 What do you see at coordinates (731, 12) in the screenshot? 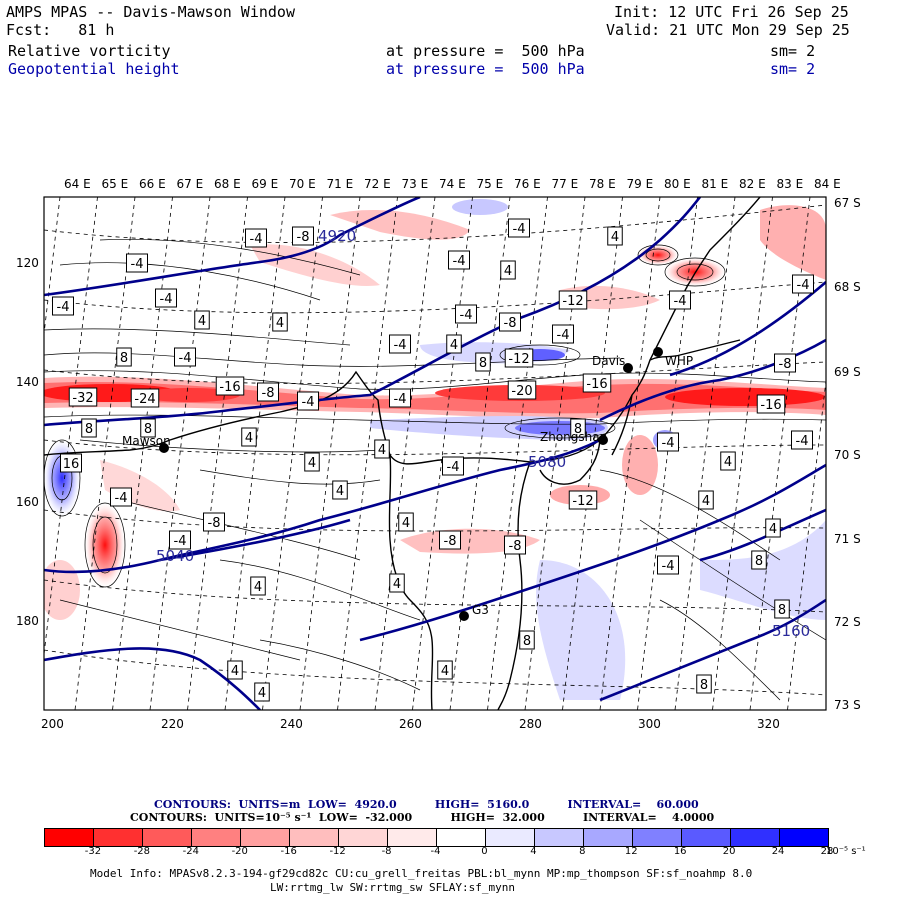
I see `init-time: Init: 12 UTC Fri 26 Sep 25` at bounding box center [731, 12].